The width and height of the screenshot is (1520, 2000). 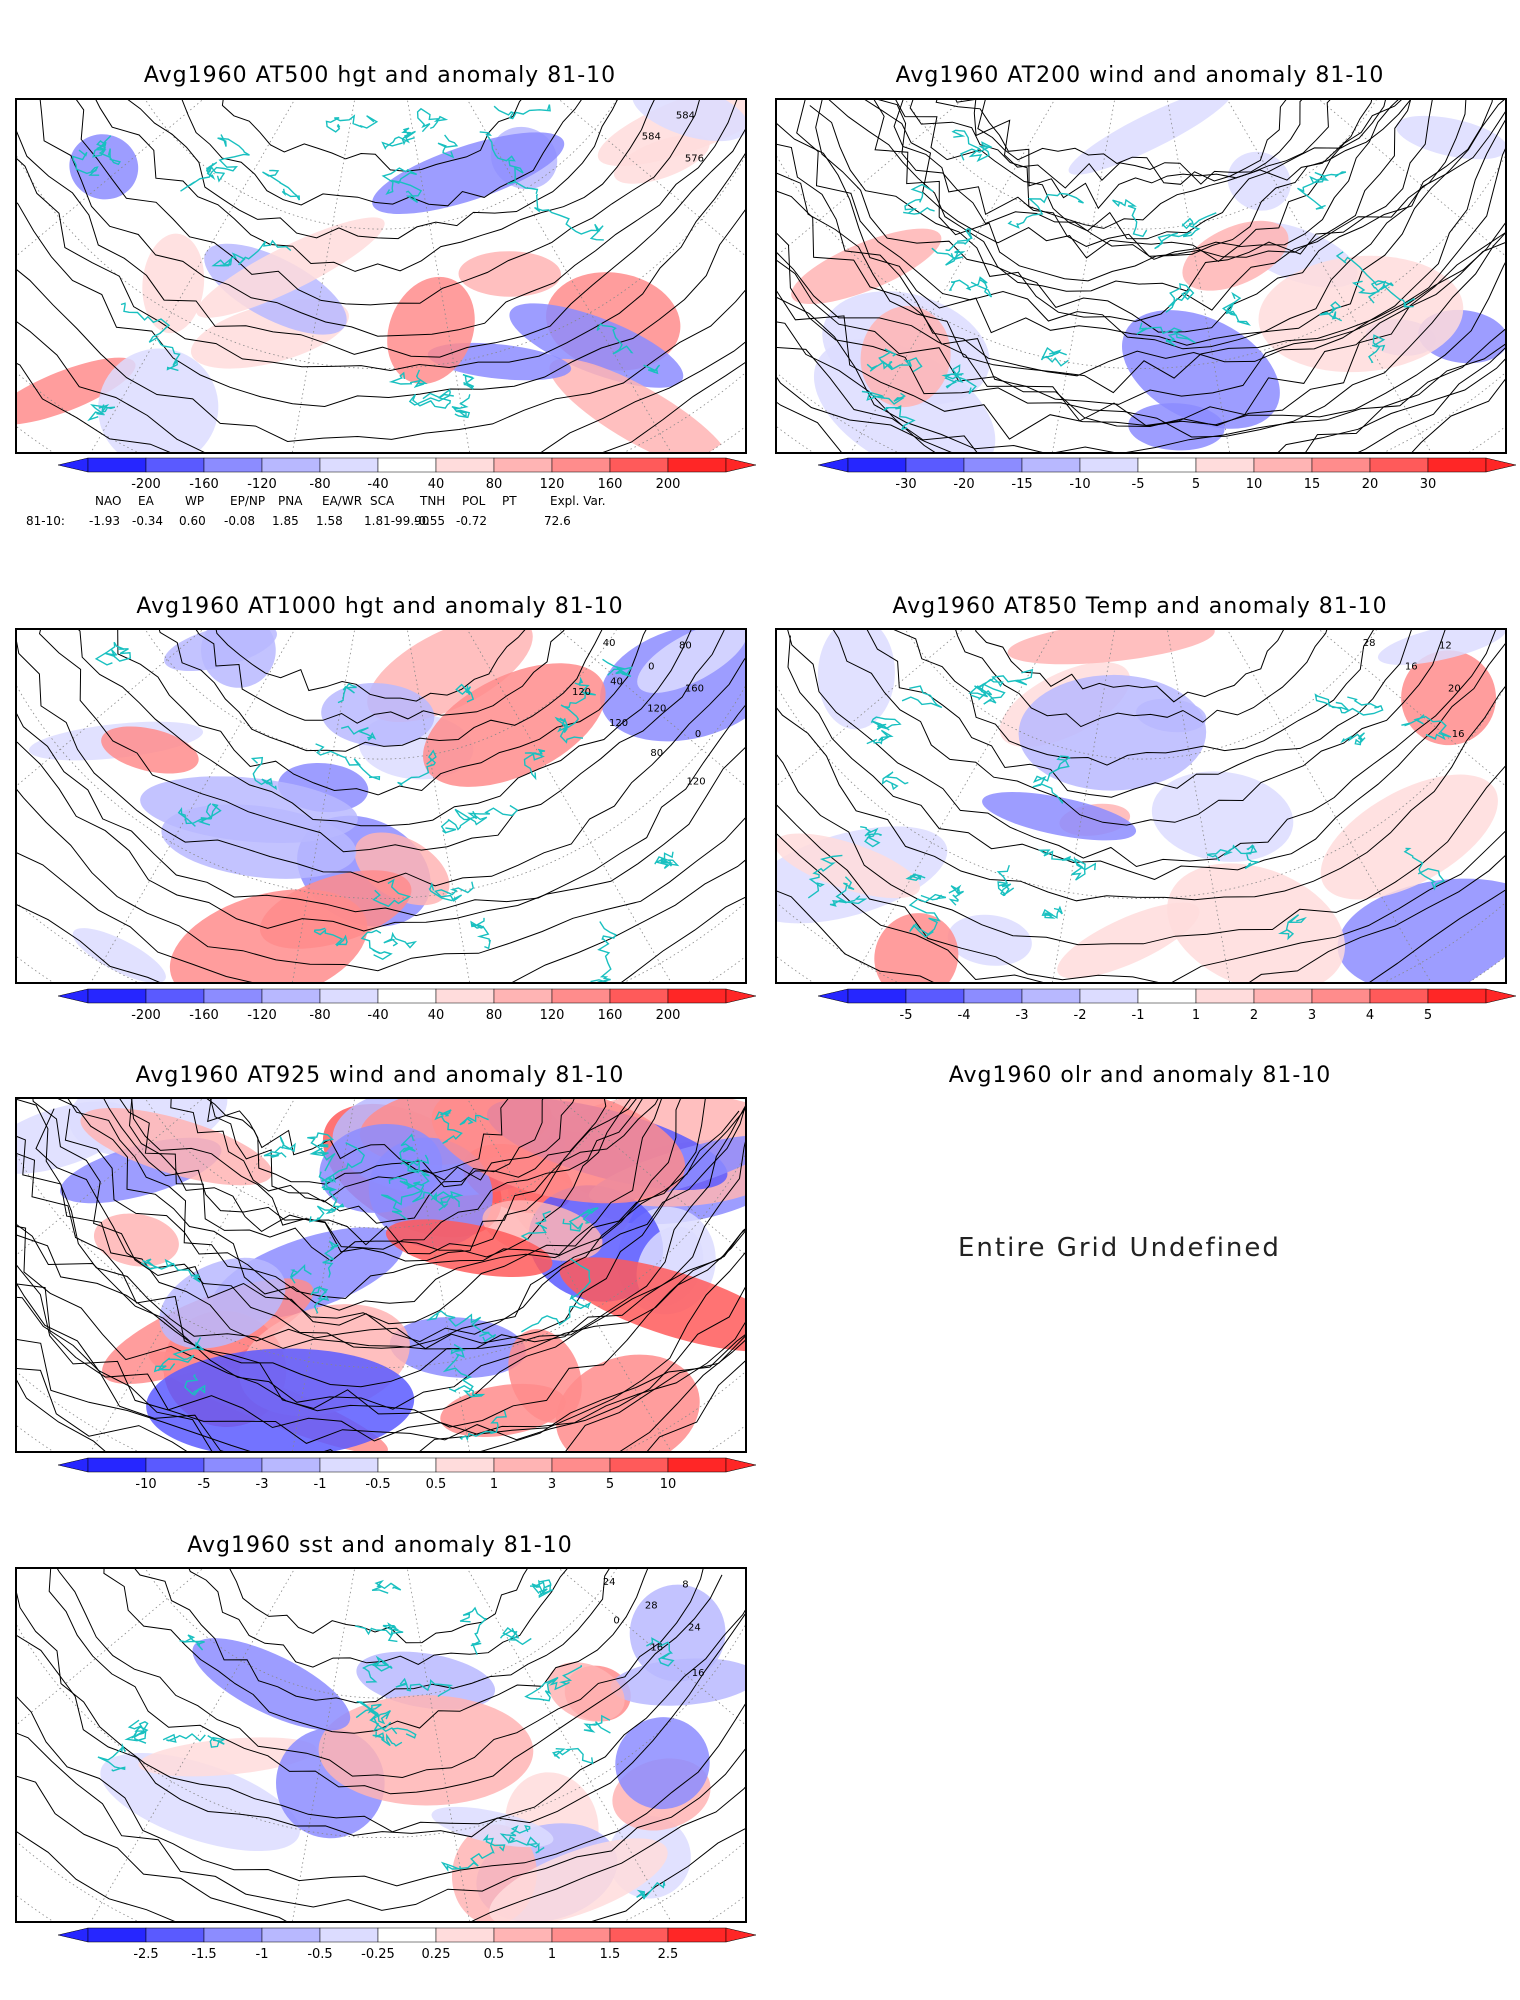 I want to click on colorbar-tick-label: -120, so click(x=262, y=1015).